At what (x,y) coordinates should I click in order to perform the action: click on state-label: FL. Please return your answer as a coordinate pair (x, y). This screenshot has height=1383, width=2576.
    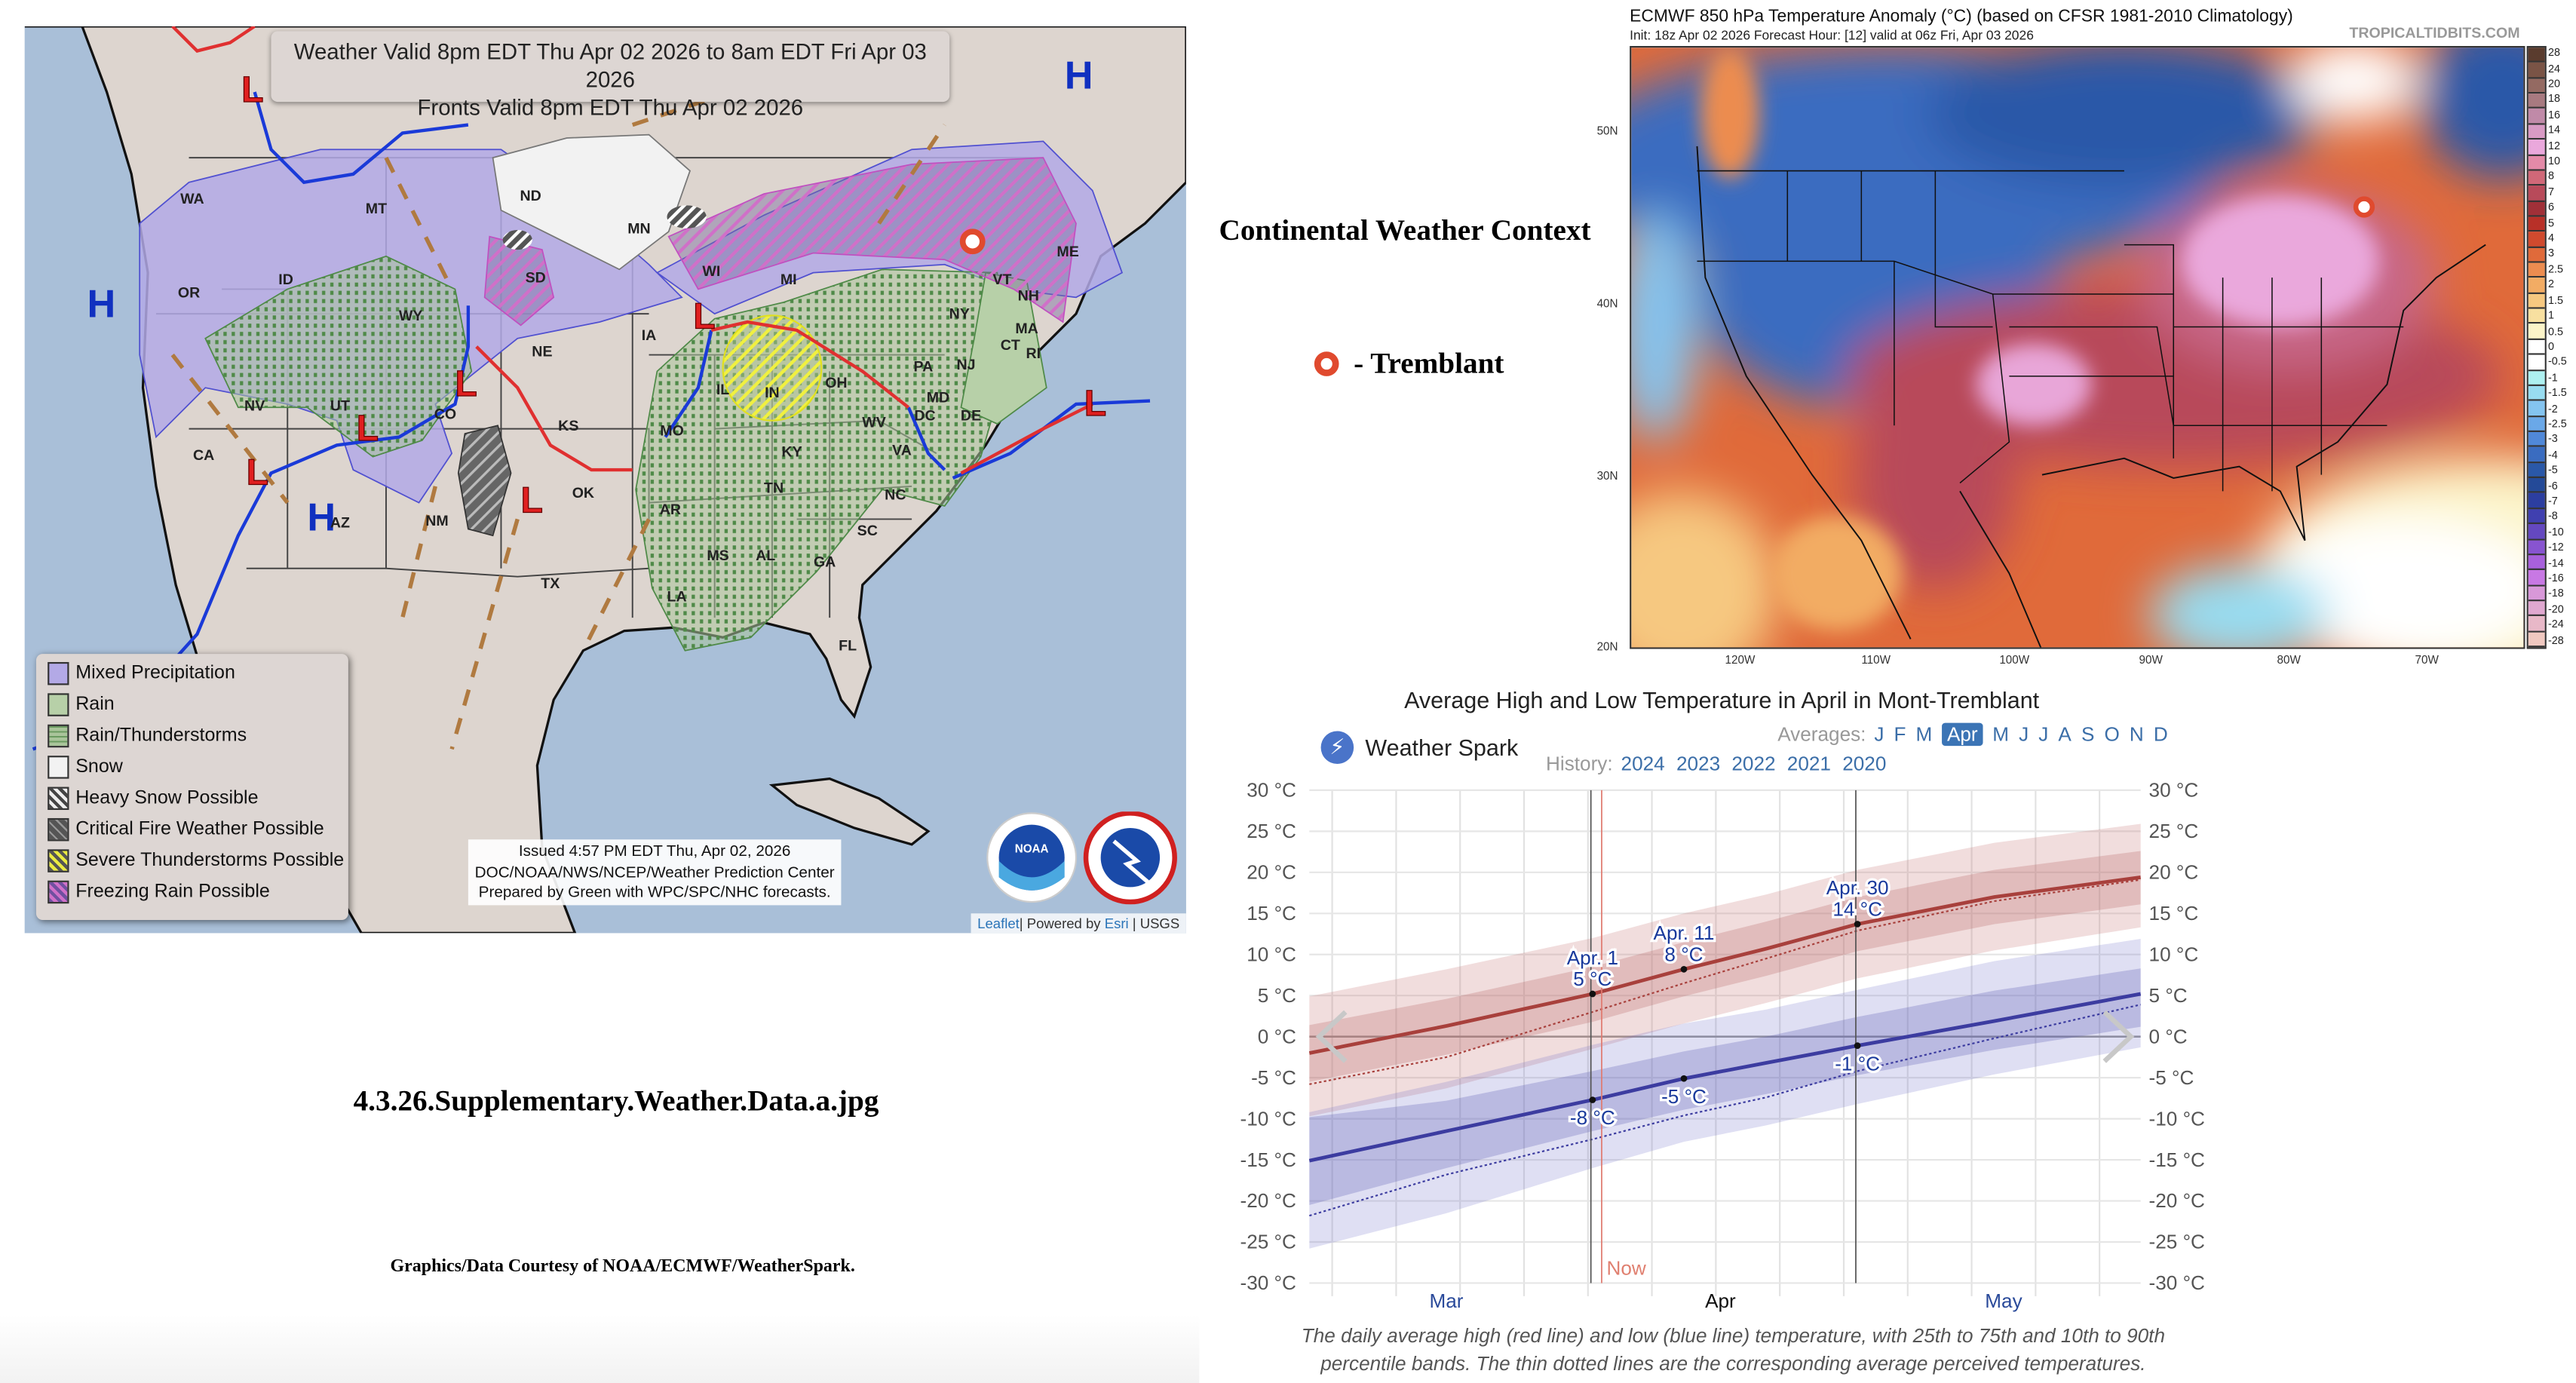
    Looking at the image, I should click on (848, 646).